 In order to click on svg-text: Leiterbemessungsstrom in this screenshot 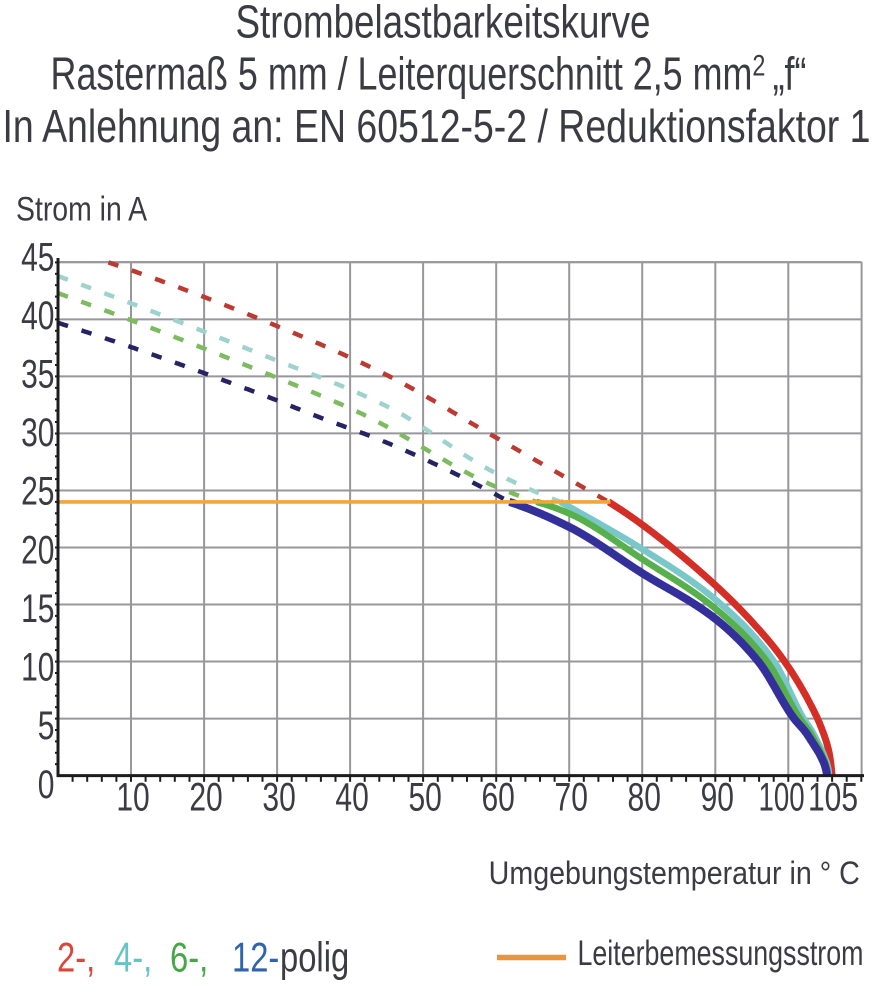, I will do `click(721, 953)`.